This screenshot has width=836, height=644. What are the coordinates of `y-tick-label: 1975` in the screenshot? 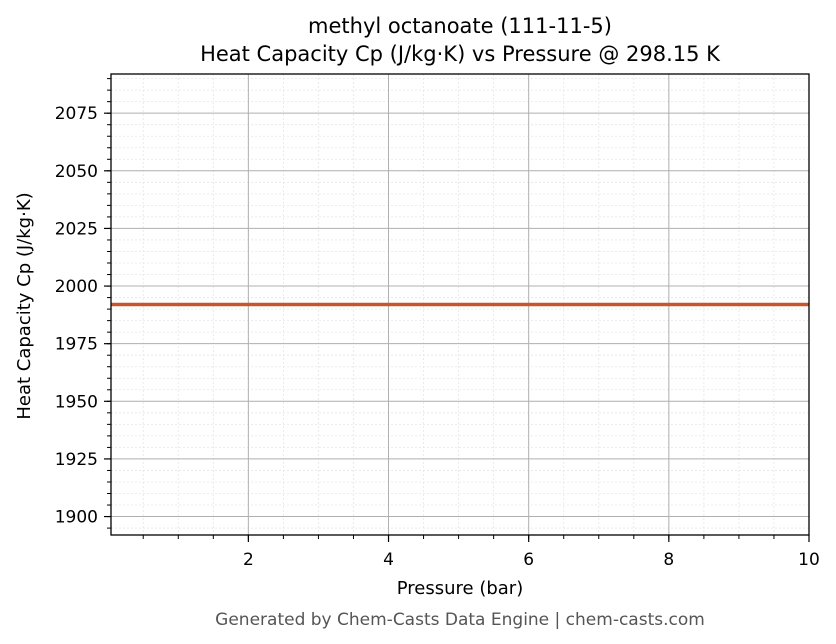 It's located at (76, 345).